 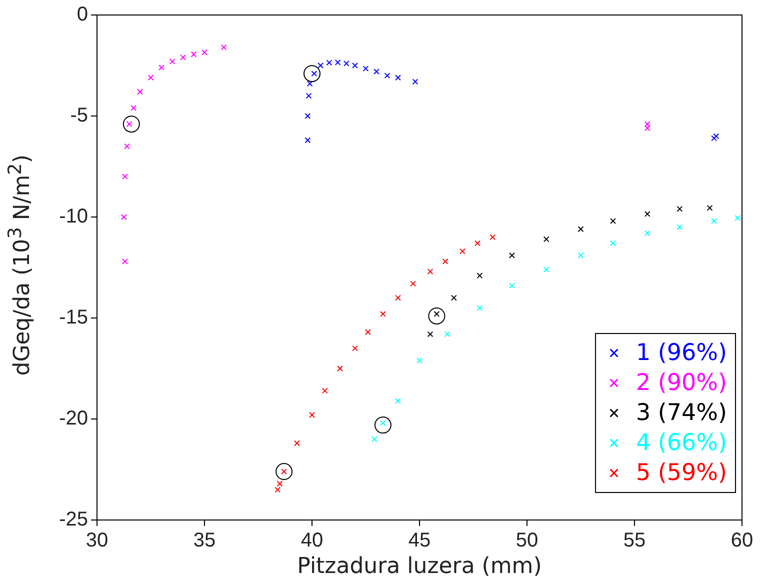 I want to click on y-tick-label: -15, so click(x=73, y=317).